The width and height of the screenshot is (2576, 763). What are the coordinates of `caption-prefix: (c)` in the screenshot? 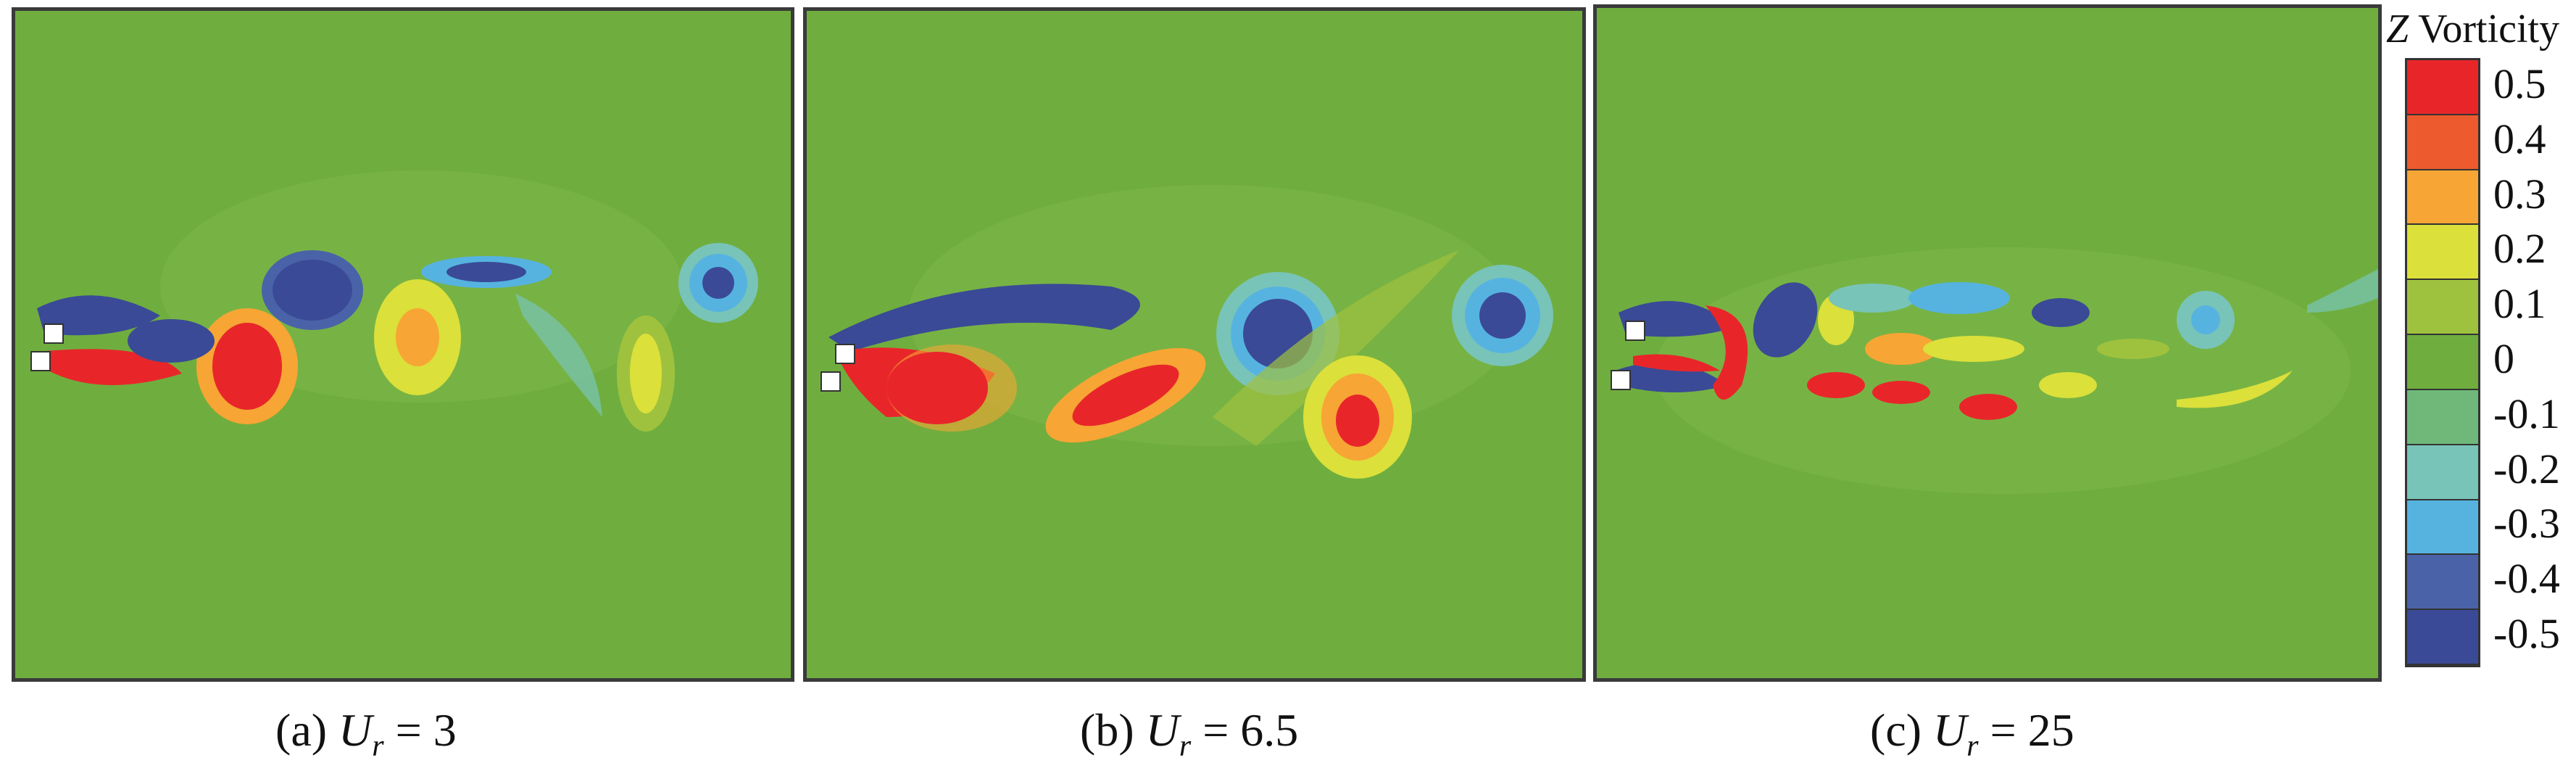 It's located at (1902, 730).